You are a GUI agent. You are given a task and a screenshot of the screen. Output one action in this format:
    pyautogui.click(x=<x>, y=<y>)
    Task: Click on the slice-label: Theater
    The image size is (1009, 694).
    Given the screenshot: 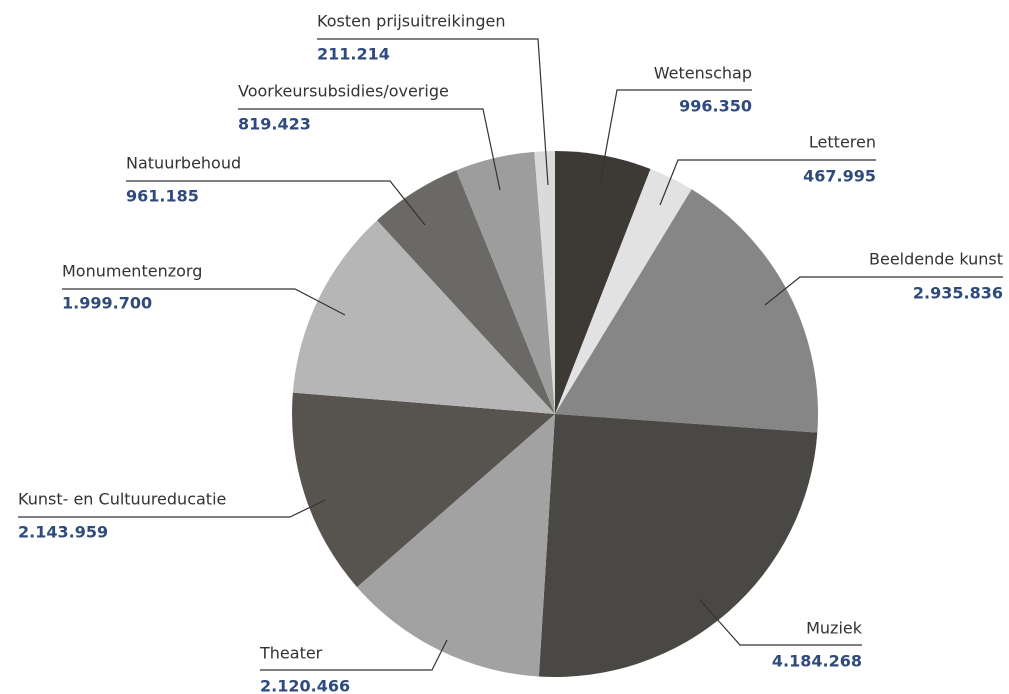 What is the action you would take?
    pyautogui.click(x=291, y=653)
    